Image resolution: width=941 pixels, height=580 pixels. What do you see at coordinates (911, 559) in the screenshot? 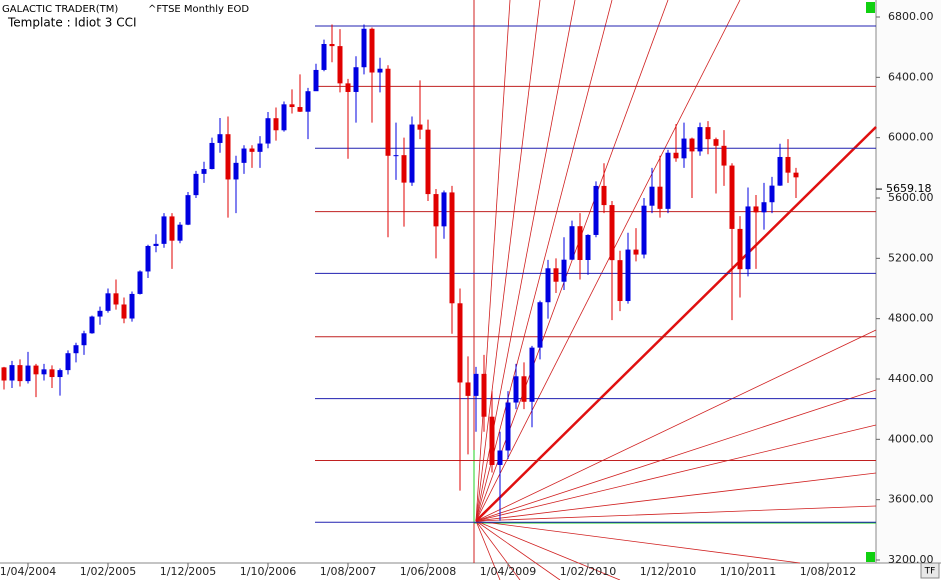
I see `y-tick-label: 3200.00` at bounding box center [911, 559].